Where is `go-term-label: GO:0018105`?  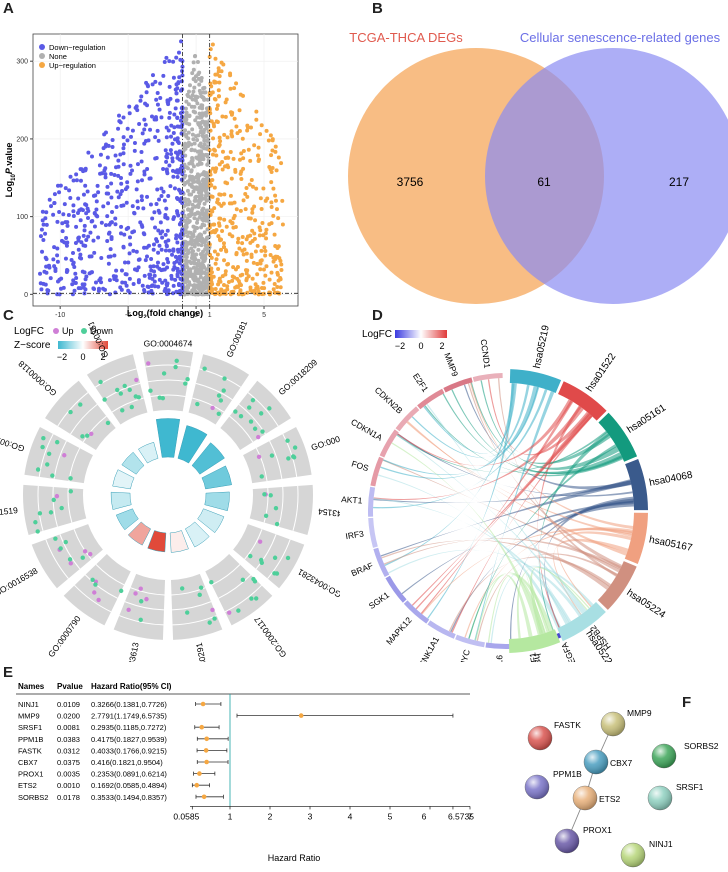
go-term-label: GO:0018105 is located at coordinates (238, 340).